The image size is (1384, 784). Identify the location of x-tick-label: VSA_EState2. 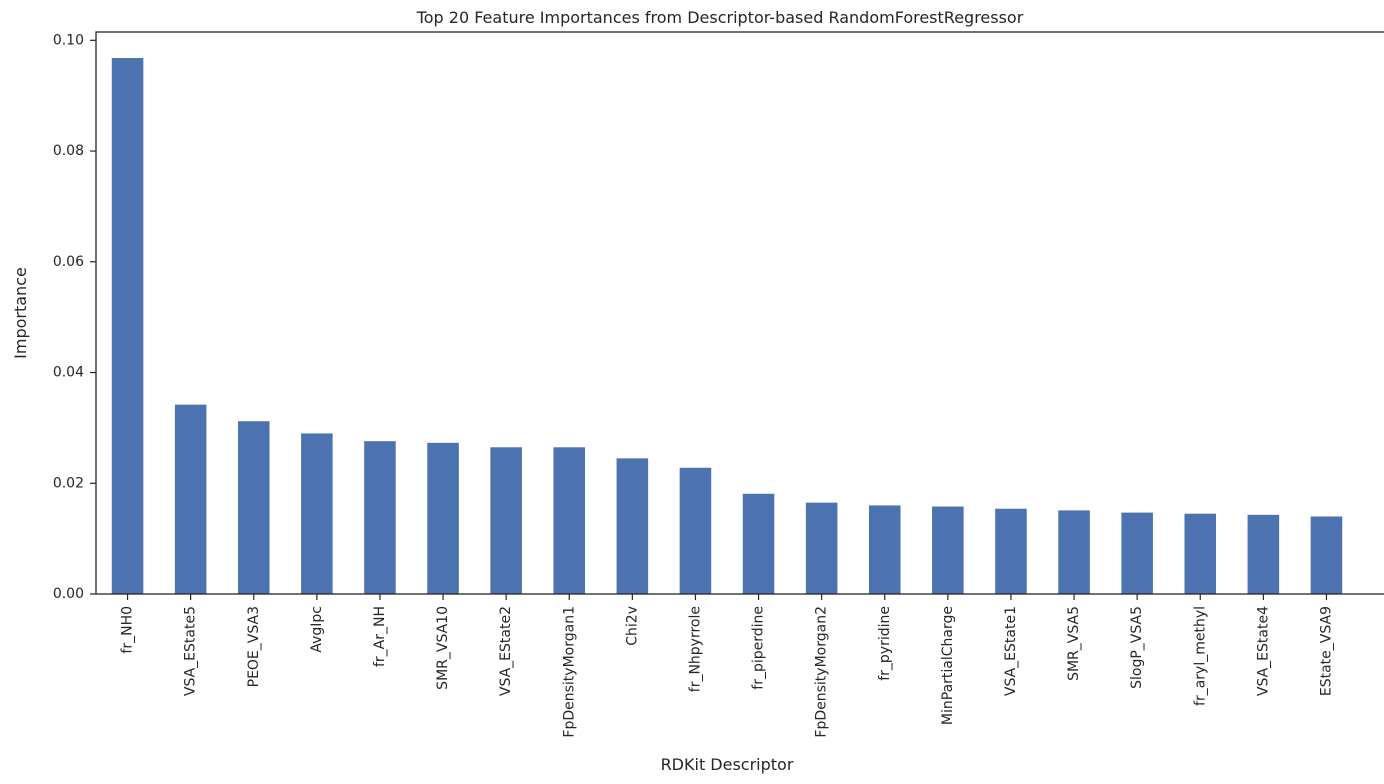
(506, 651).